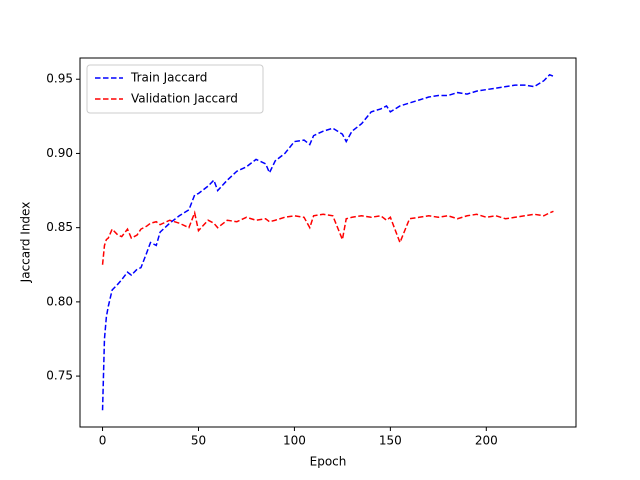 The width and height of the screenshot is (640, 480). What do you see at coordinates (59, 153) in the screenshot?
I see `y-tick-label: 0.90` at bounding box center [59, 153].